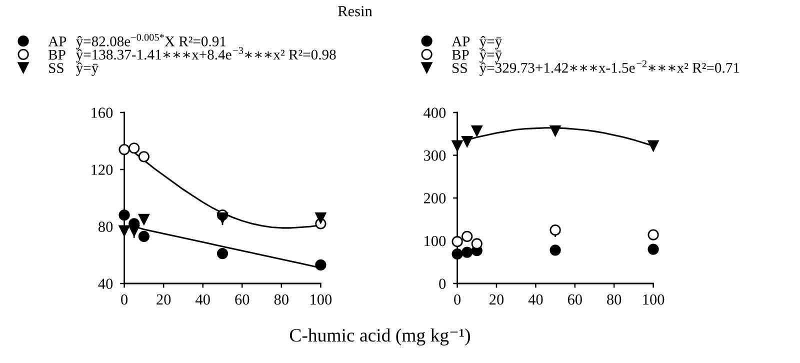 The height and width of the screenshot is (363, 800). I want to click on y-tick-label: 120, so click(102, 169).